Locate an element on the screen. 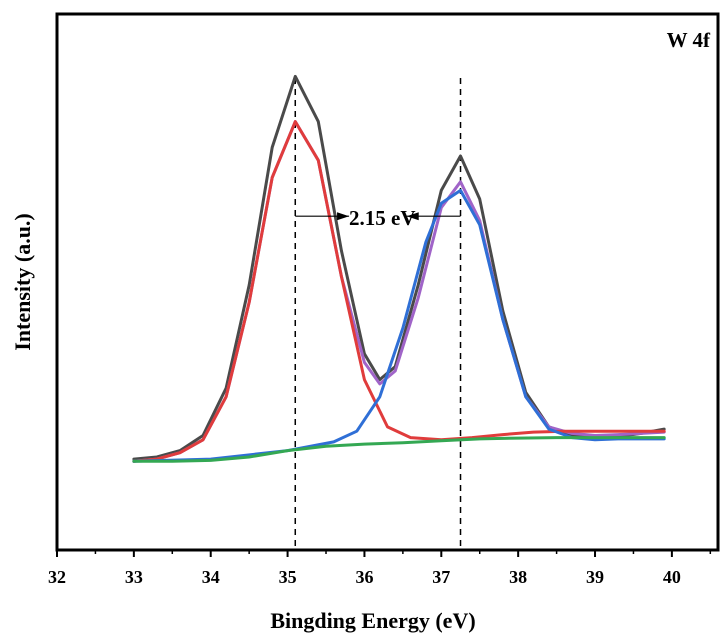 Image resolution: width=721 pixels, height=638 pixels. x-tick-label-32: 32 is located at coordinates (57, 577).